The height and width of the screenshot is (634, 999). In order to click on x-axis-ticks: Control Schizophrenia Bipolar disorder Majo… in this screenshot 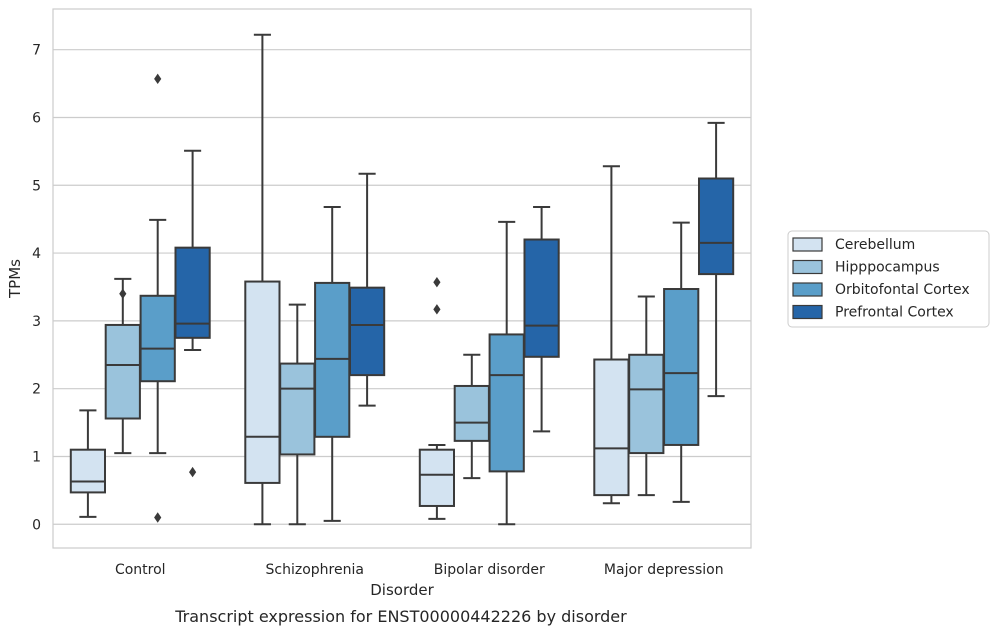, I will do `click(419, 570)`.